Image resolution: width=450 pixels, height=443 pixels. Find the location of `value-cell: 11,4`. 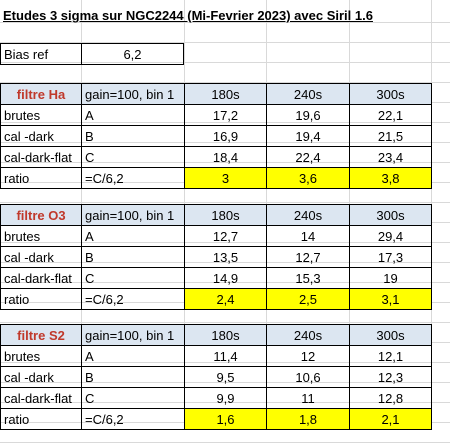

value-cell: 11,4 is located at coordinates (225, 356).